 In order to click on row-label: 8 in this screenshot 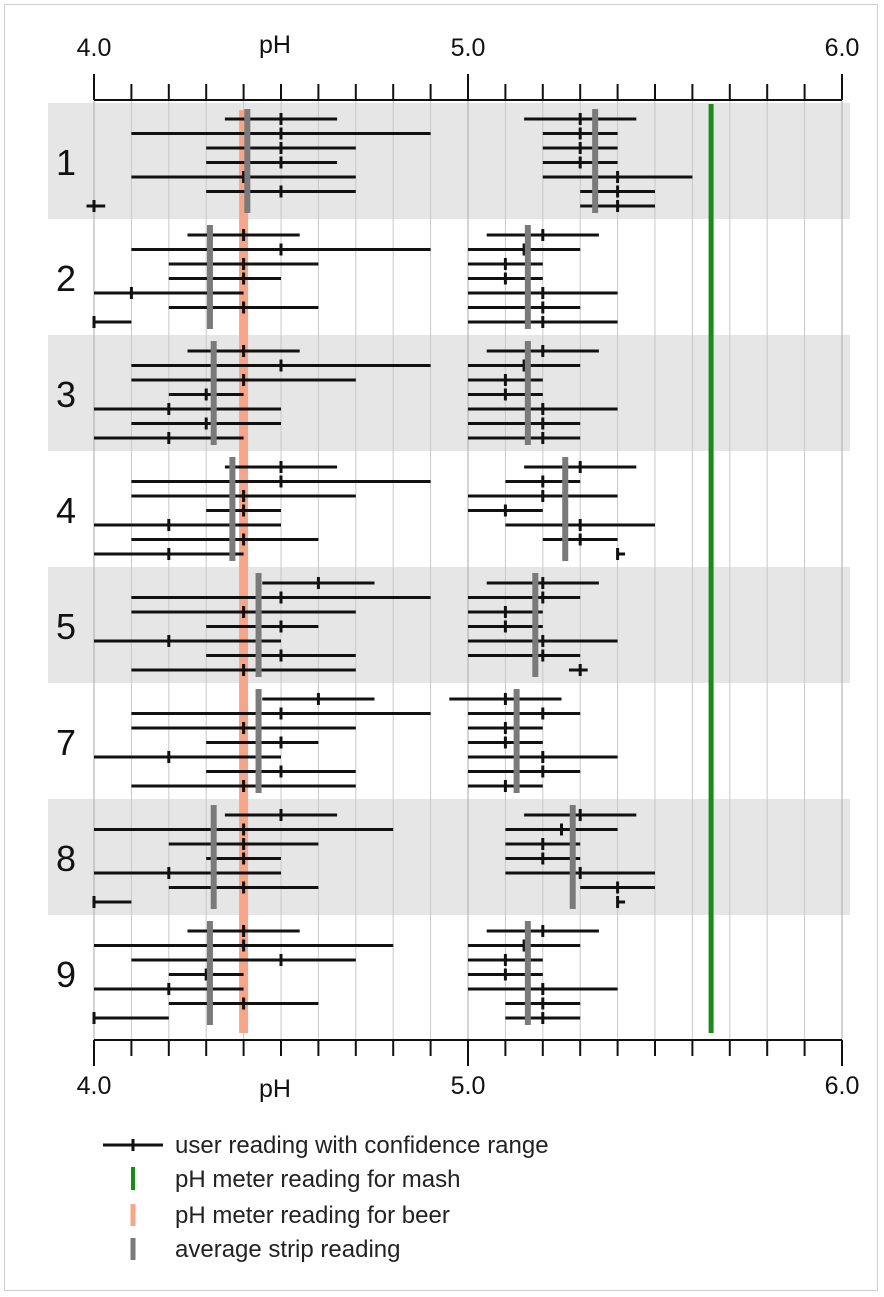, I will do `click(66, 858)`.